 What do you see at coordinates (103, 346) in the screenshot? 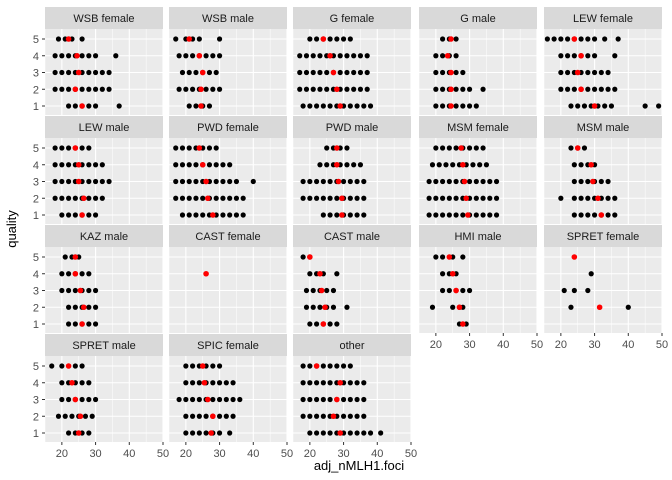
I see `facet-label: SPRET male` at bounding box center [103, 346].